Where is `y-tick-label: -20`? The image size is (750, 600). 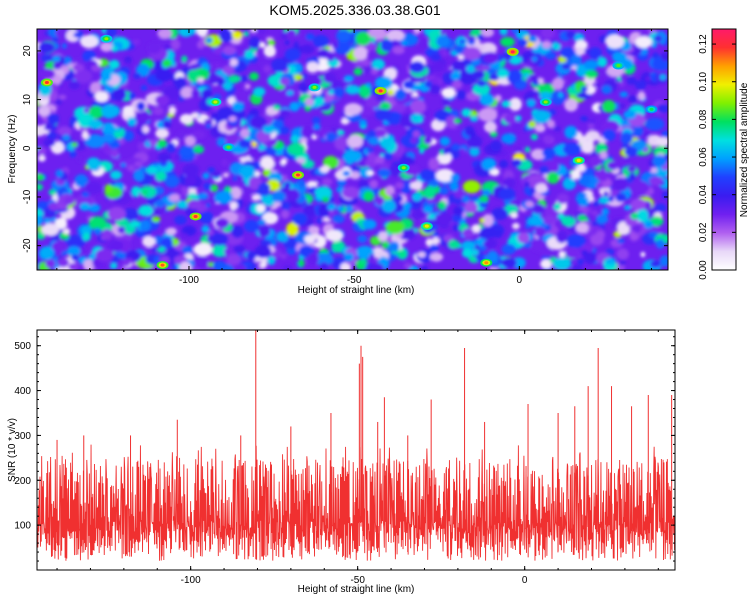 y-tick-label: -20 is located at coordinates (27, 245).